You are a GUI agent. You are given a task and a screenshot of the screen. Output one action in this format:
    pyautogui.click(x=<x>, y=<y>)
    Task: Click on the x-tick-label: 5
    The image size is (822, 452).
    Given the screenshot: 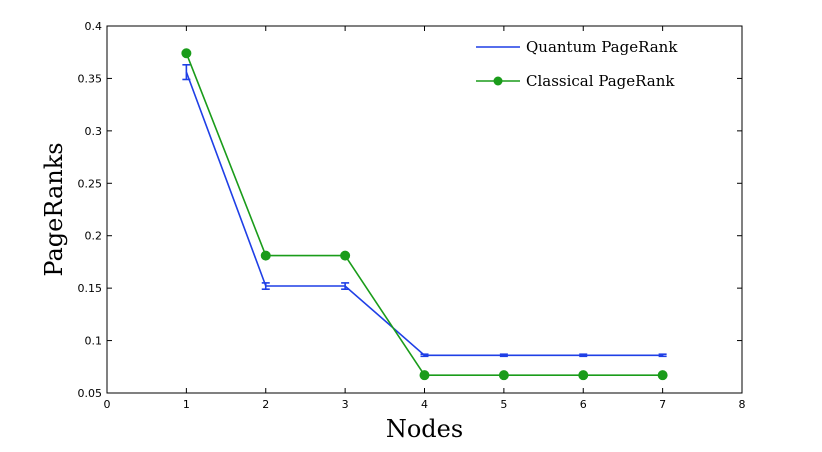 What is the action you would take?
    pyautogui.click(x=503, y=404)
    